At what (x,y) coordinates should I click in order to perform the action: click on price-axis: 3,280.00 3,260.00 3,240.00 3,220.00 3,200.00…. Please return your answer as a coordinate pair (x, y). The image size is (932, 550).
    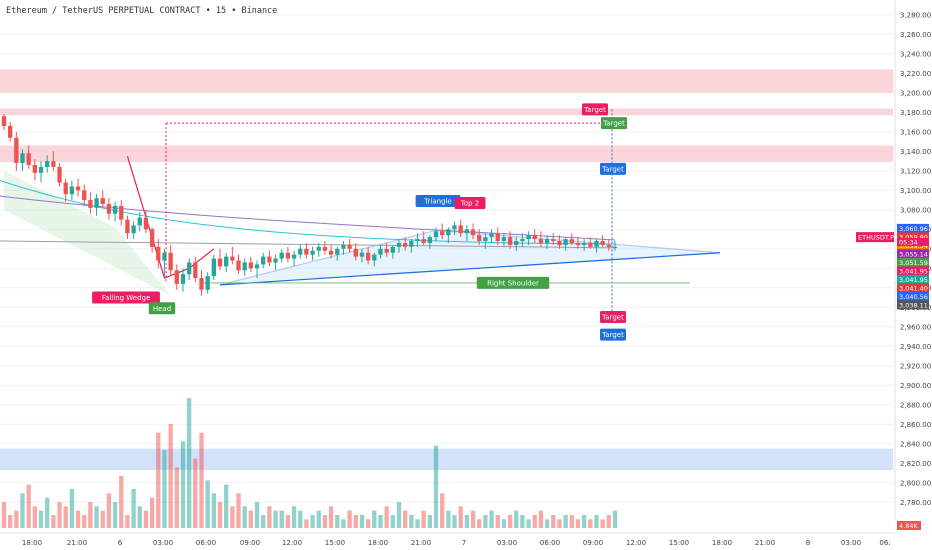
    Looking at the image, I should click on (893, 270).